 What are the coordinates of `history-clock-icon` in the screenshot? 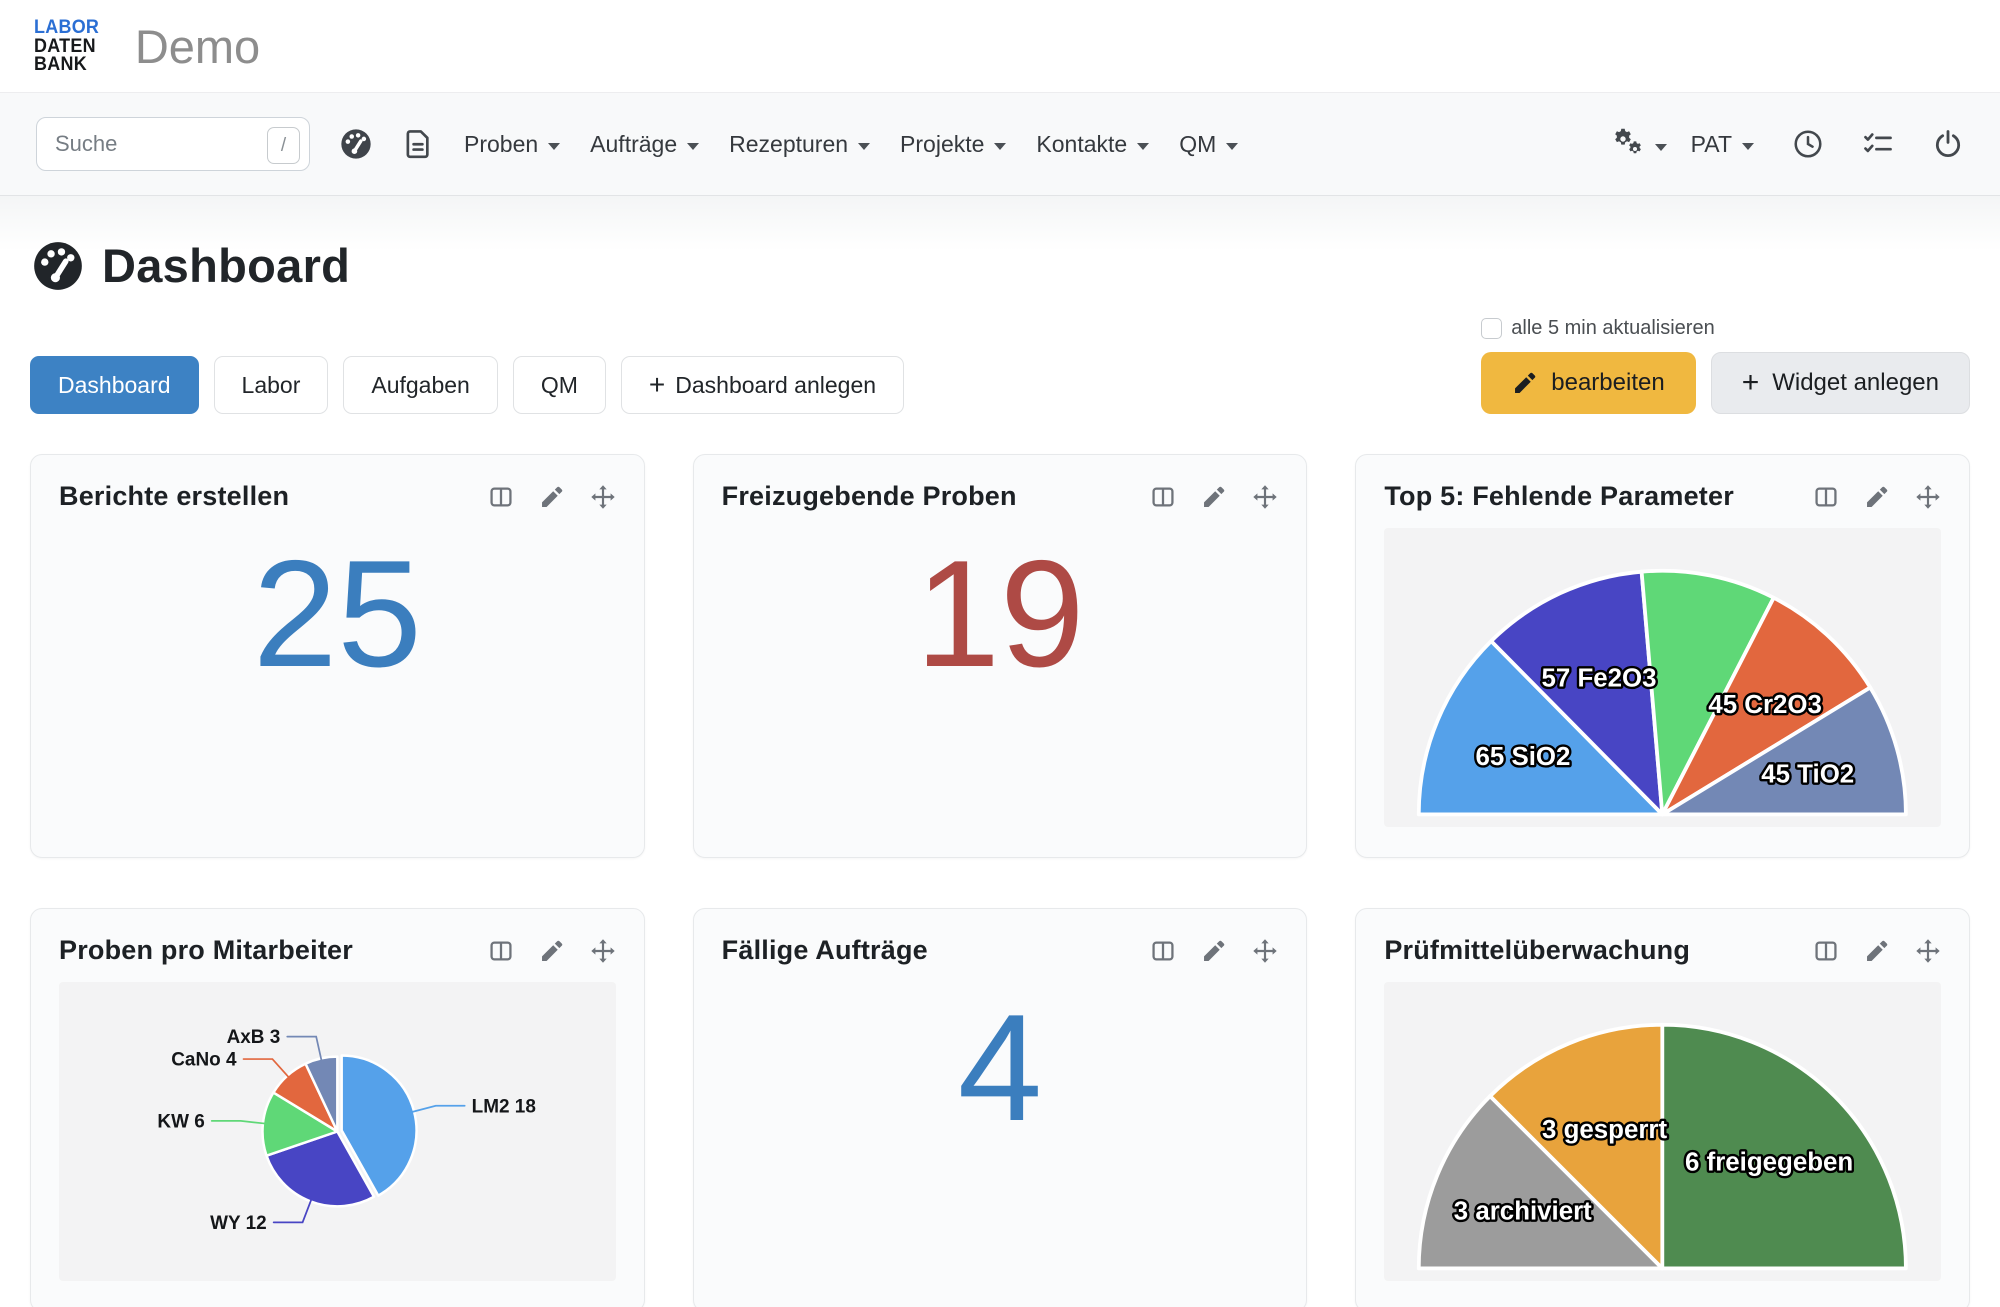 It's located at (1808, 144).